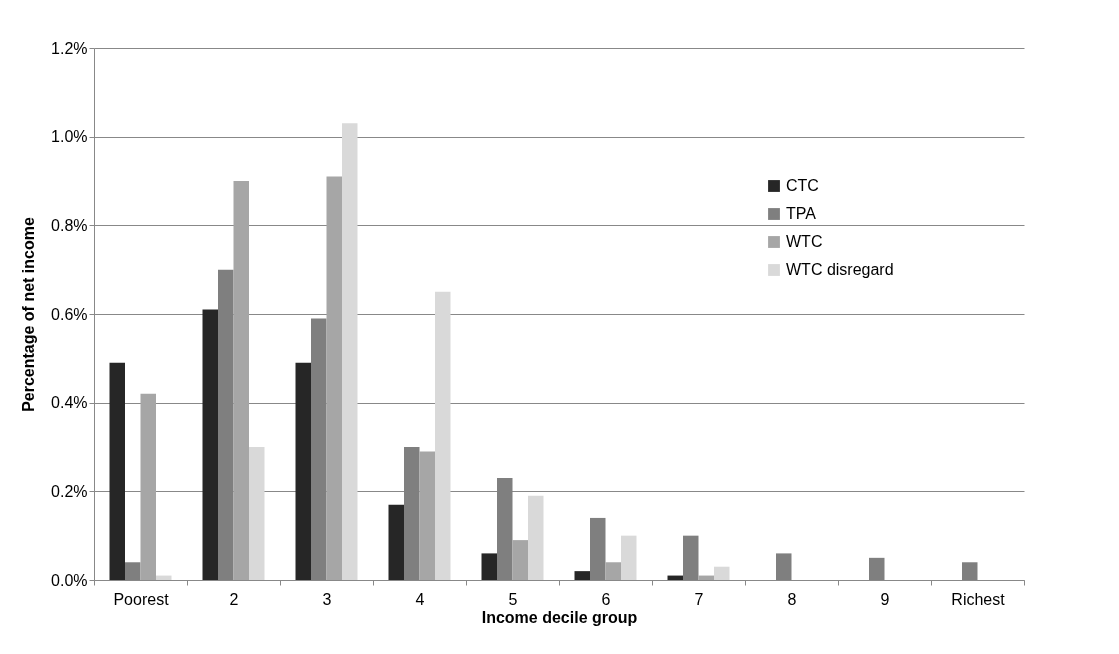 The height and width of the screenshot is (654, 1119). What do you see at coordinates (840, 269) in the screenshot?
I see `legend-label: WTC disregard` at bounding box center [840, 269].